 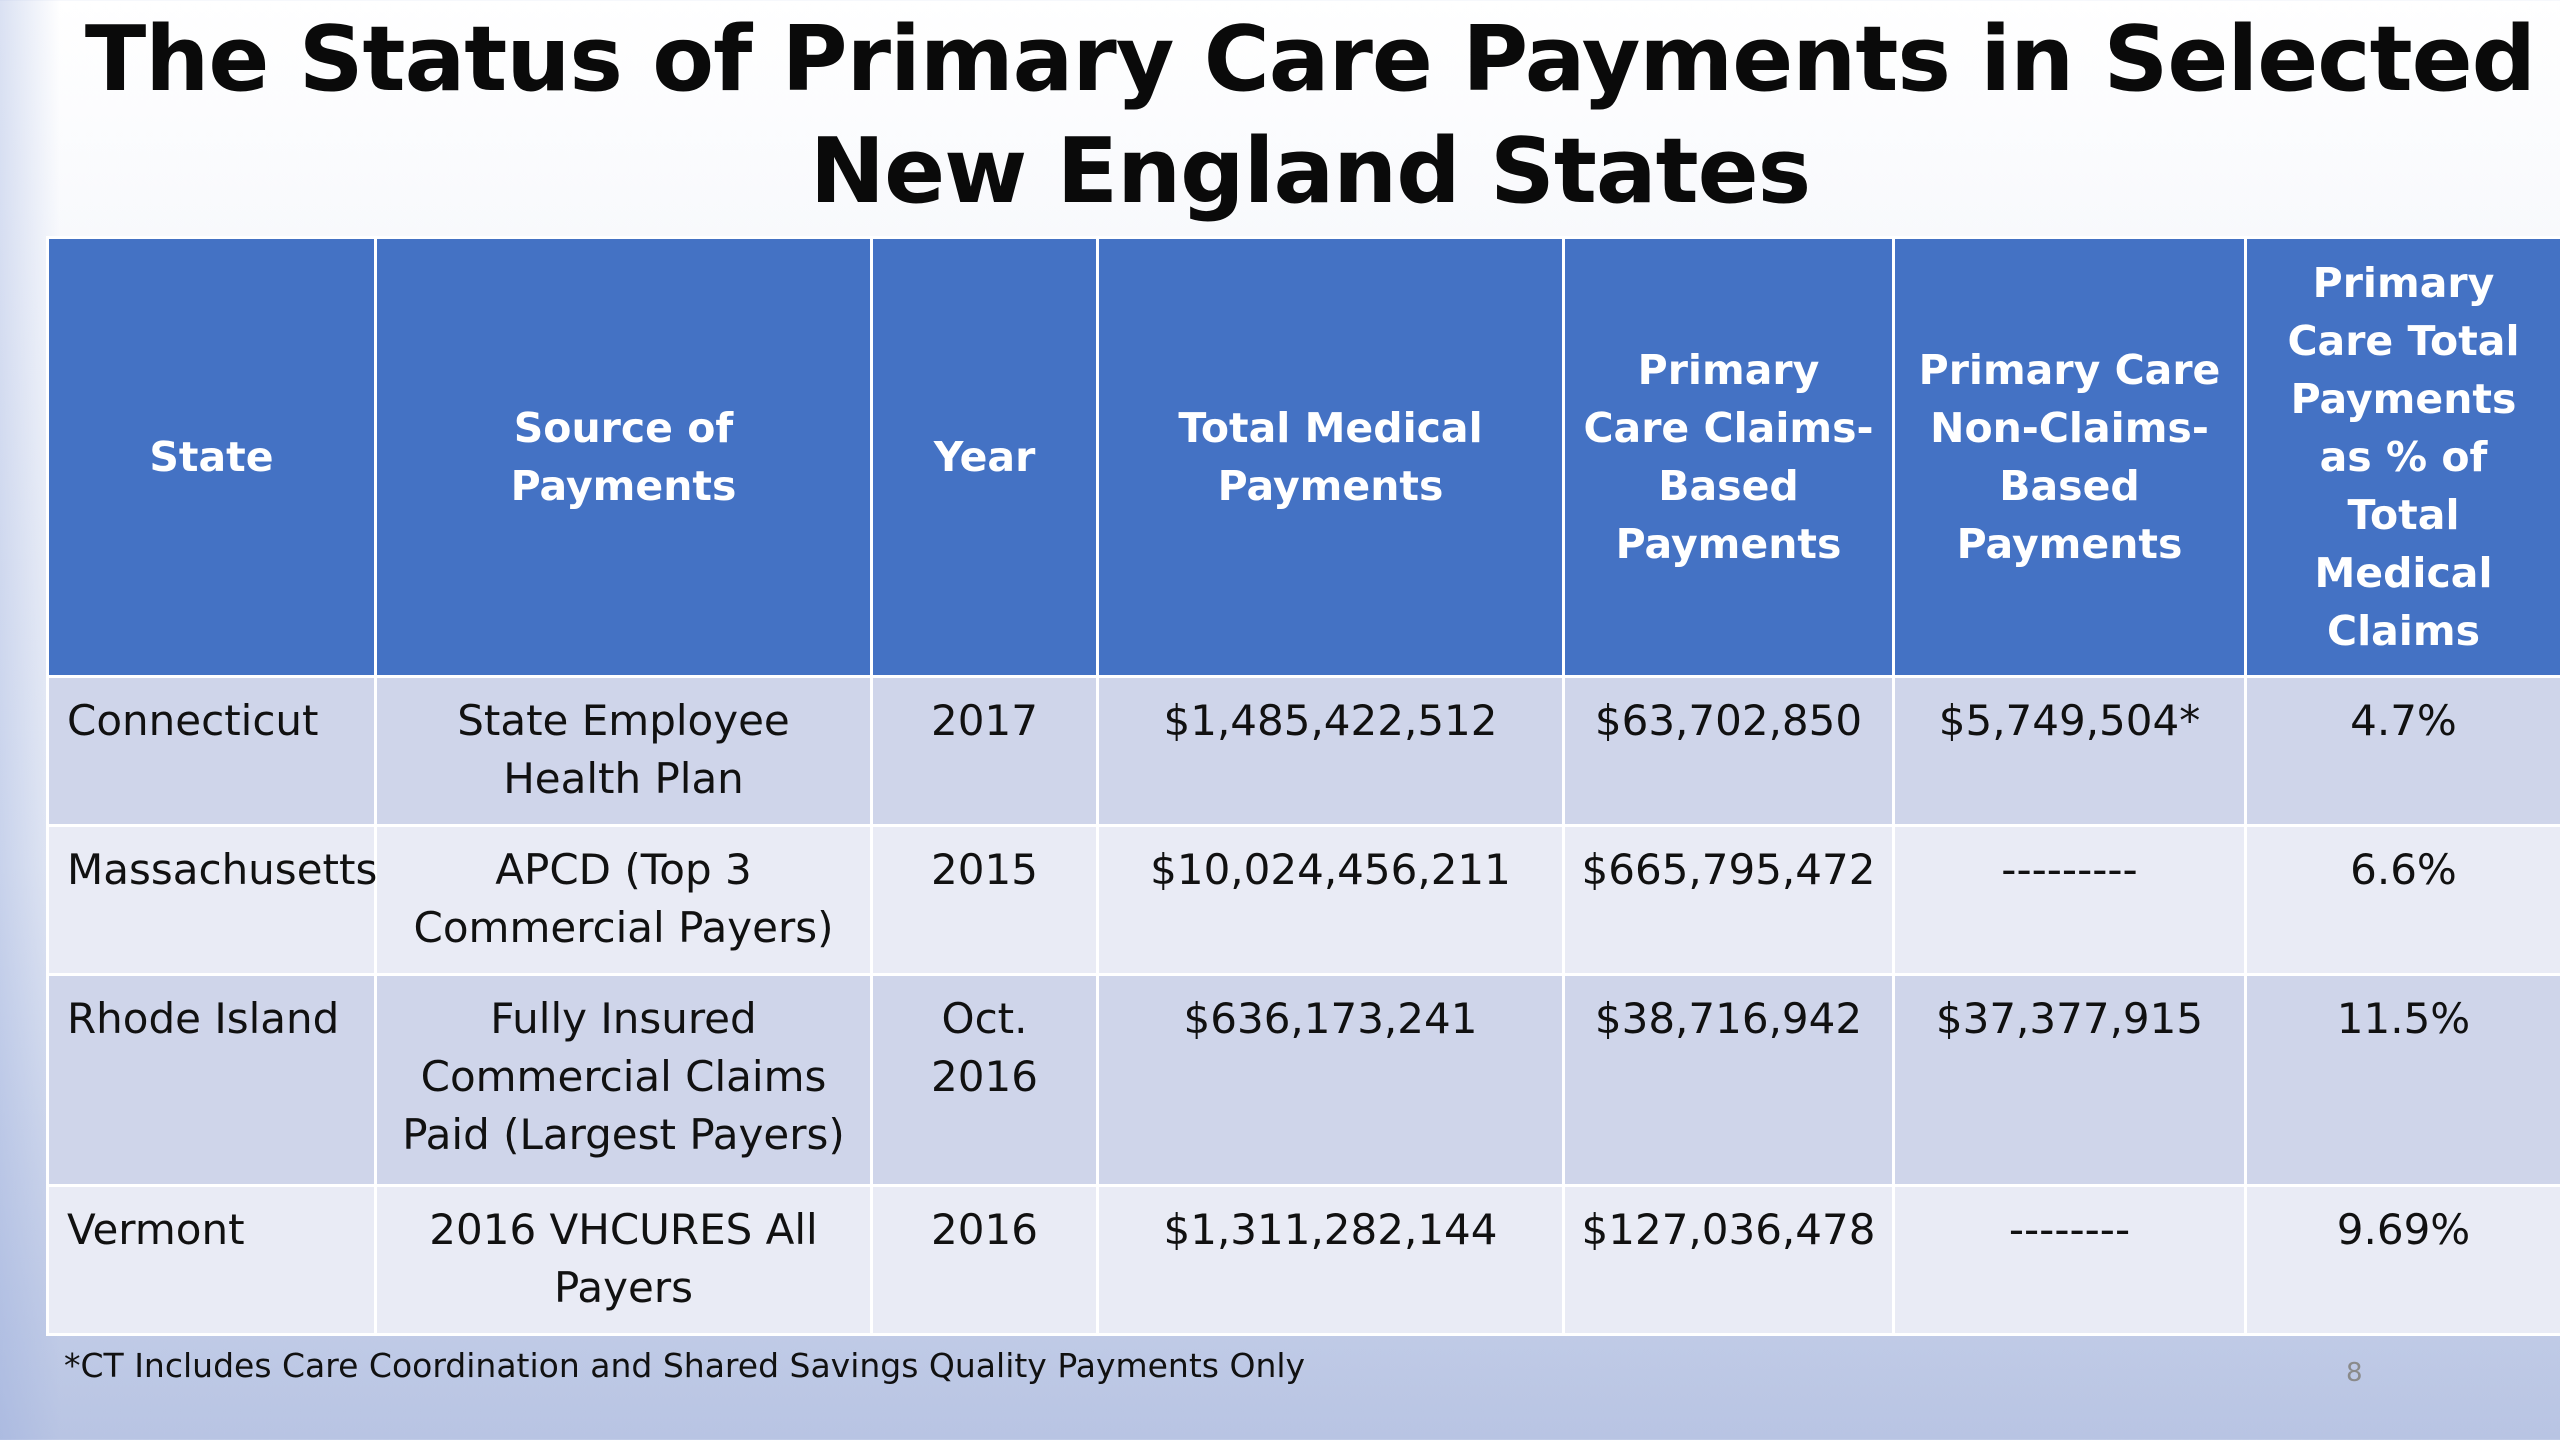 What do you see at coordinates (1728, 1080) in the screenshot?
I see `cell-claims-based: $38,716,942` at bounding box center [1728, 1080].